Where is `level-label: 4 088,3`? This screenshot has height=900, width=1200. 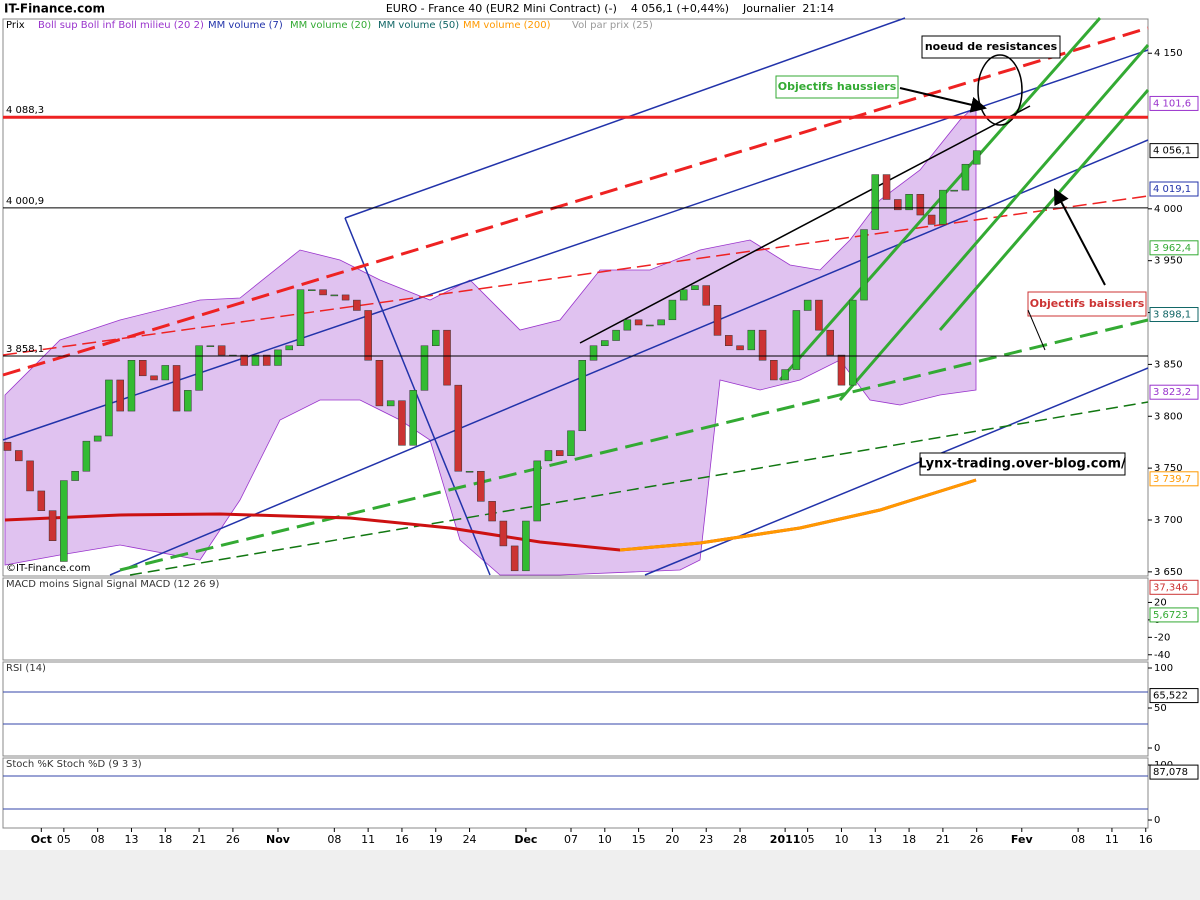 level-label: 4 088,3 is located at coordinates (25, 110).